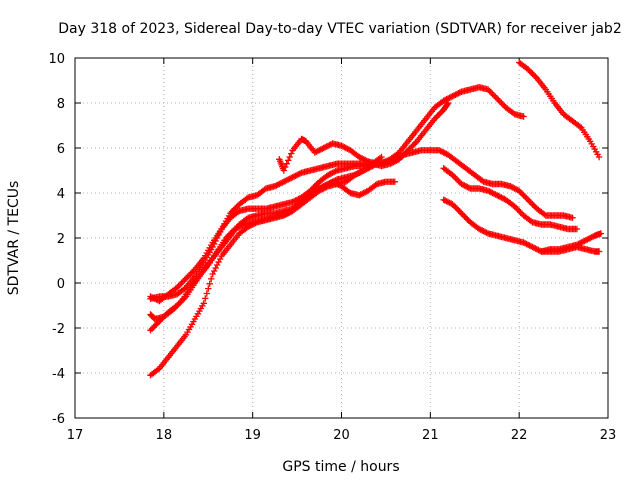  I want to click on x-tick-label: 19, so click(252, 435).